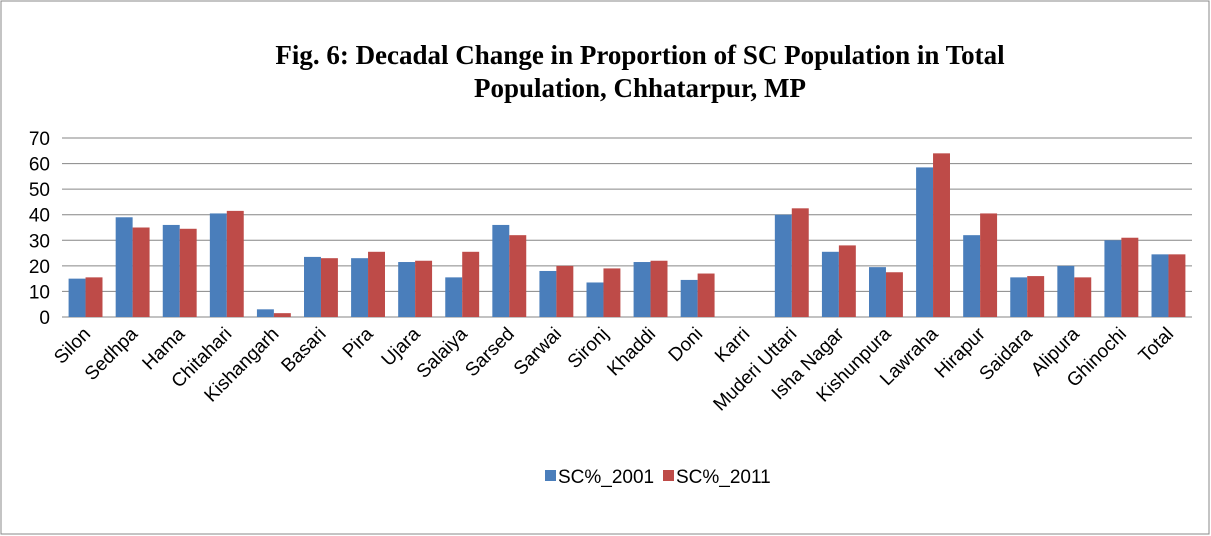  What do you see at coordinates (44, 318) in the screenshot?
I see `y-tick-label: 0` at bounding box center [44, 318].